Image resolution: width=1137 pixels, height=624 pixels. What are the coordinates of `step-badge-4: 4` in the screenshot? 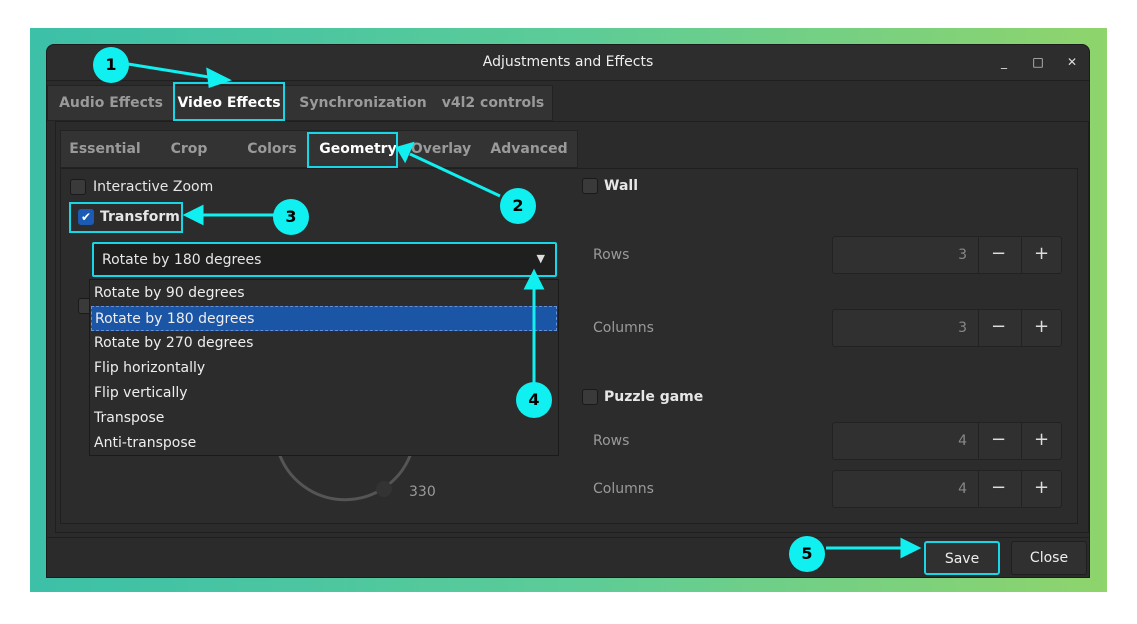 It's located at (534, 400).